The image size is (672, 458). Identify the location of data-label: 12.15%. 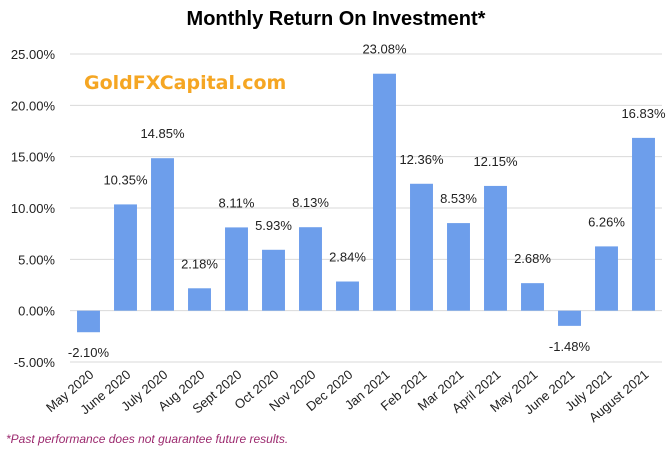
(495, 161).